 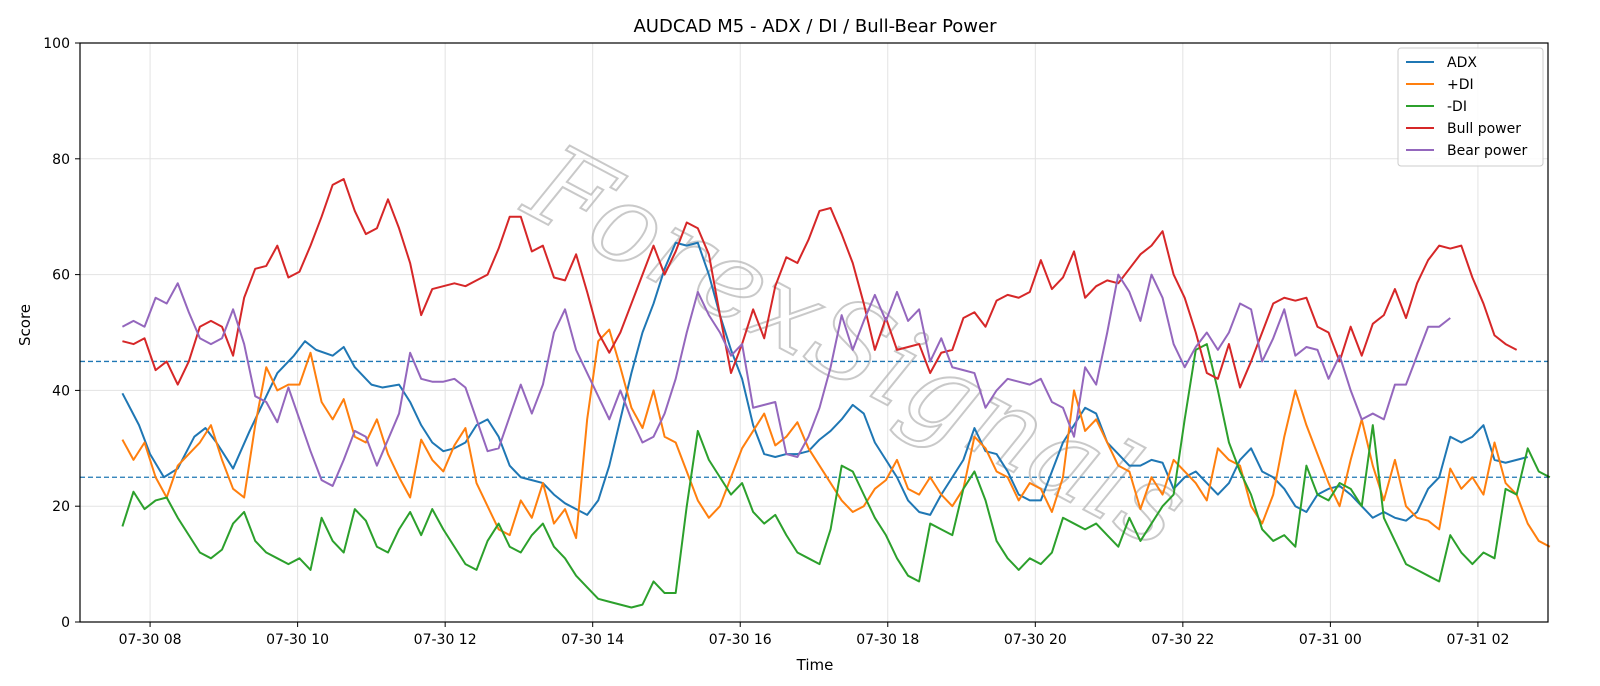 I want to click on x-tick-label: 07-30 16, so click(x=740, y=640).